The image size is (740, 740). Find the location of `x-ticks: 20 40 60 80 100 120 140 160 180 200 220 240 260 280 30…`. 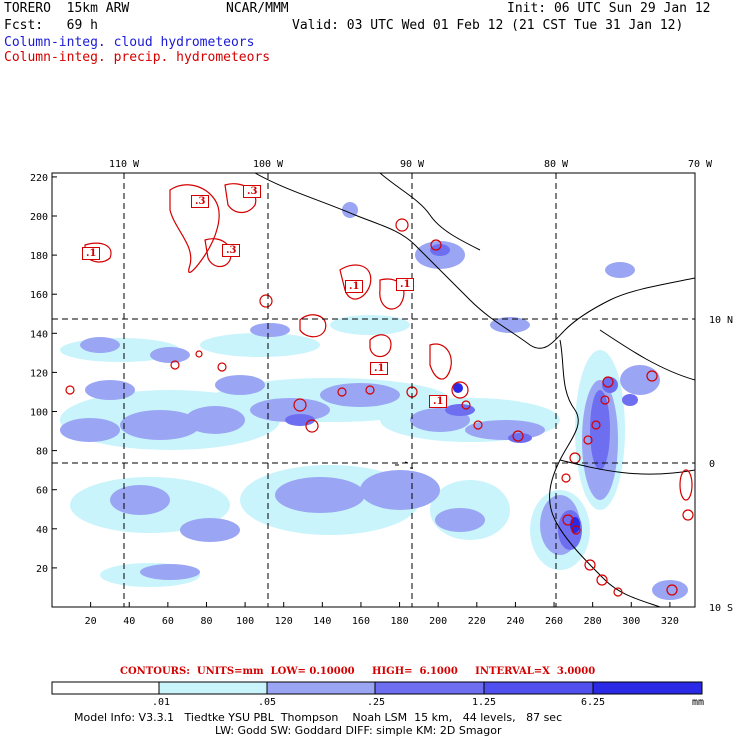

x-ticks: 20 40 60 80 100 120 140 160 180 200 220 240 260 280 30… is located at coordinates (382, 614).